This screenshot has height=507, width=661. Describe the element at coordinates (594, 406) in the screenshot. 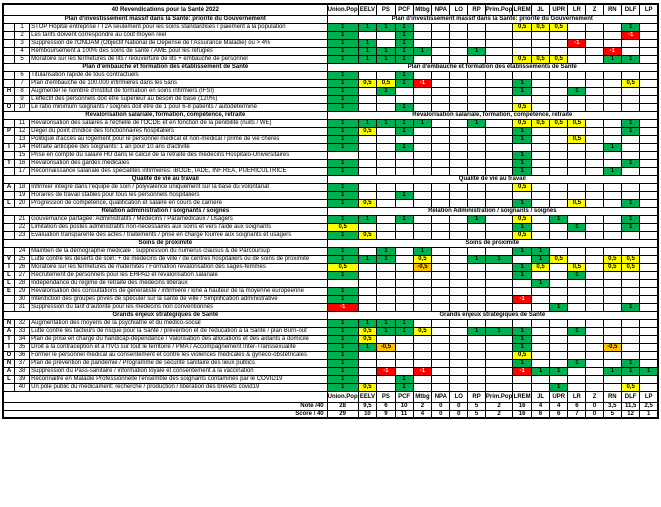

I see `note-row-value: 0` at that location.